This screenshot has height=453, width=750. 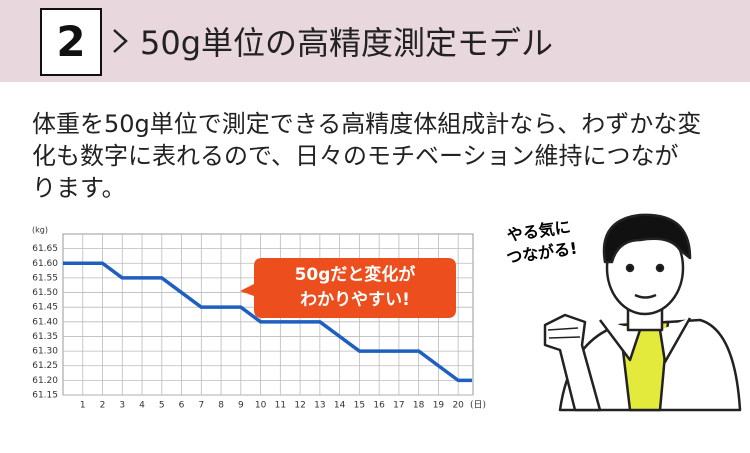 What do you see at coordinates (45, 352) in the screenshot?
I see `y-tick-label: 61.30` at bounding box center [45, 352].